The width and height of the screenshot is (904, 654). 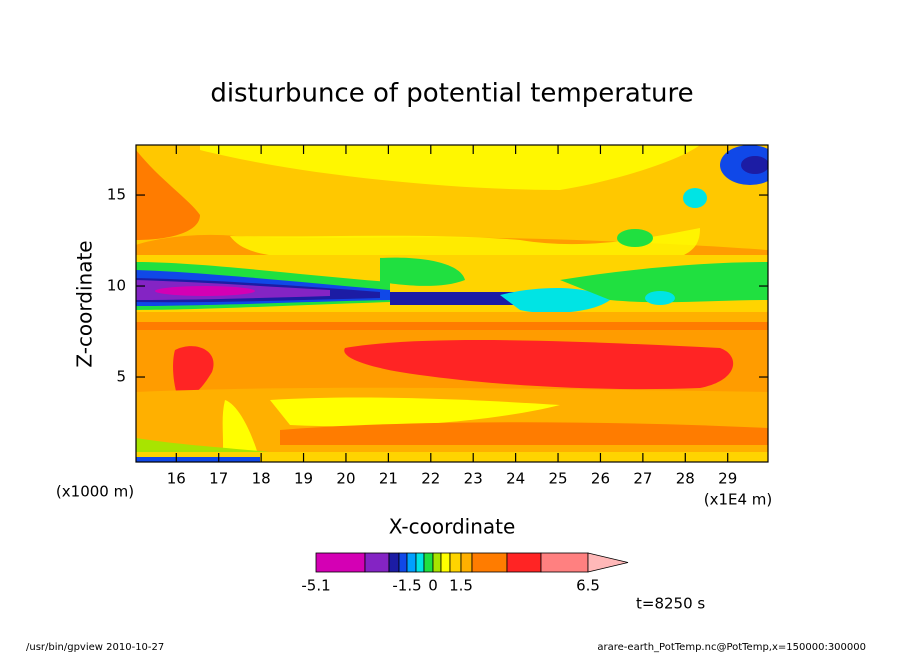 What do you see at coordinates (303, 479) in the screenshot?
I see `x-tick-label: 19` at bounding box center [303, 479].